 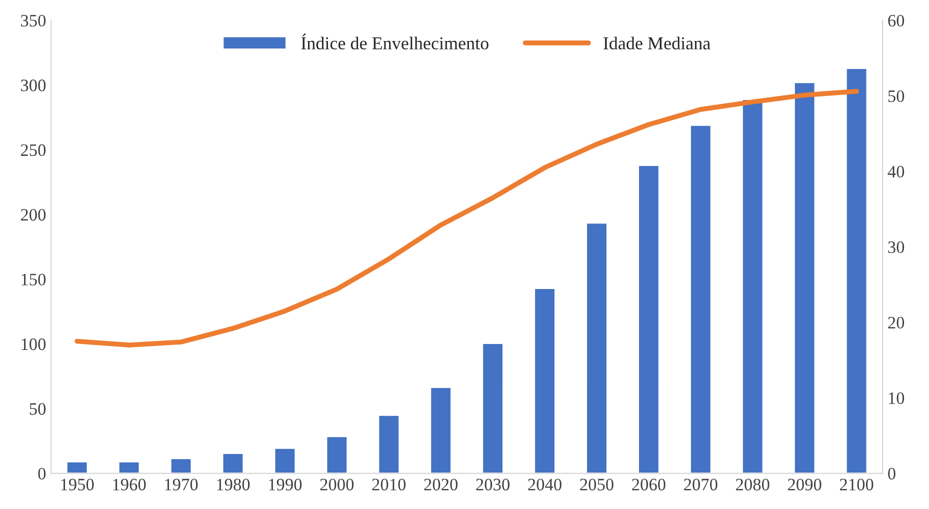 What do you see at coordinates (649, 484) in the screenshot?
I see `x-tick-label: 2060` at bounding box center [649, 484].